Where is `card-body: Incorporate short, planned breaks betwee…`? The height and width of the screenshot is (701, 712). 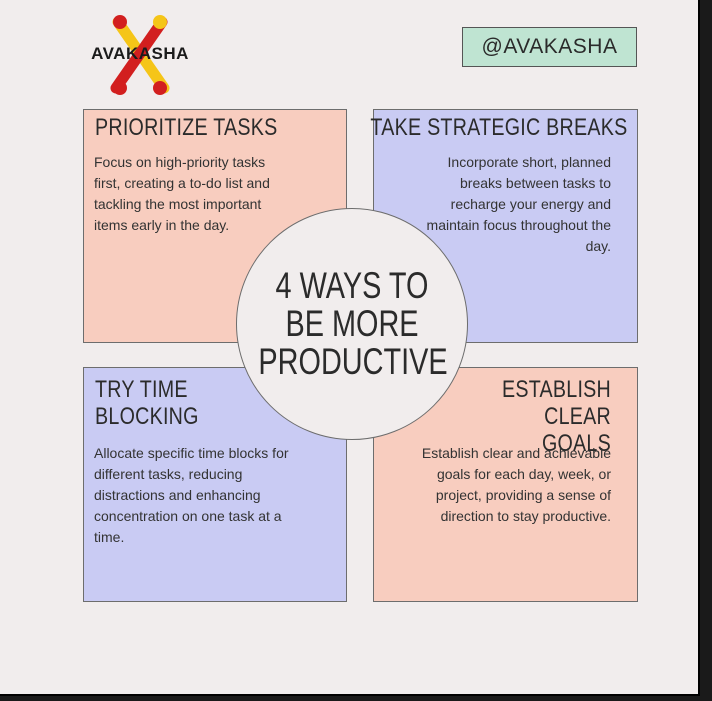 card-body: Incorporate short, planned breaks betwee… is located at coordinates (518, 204).